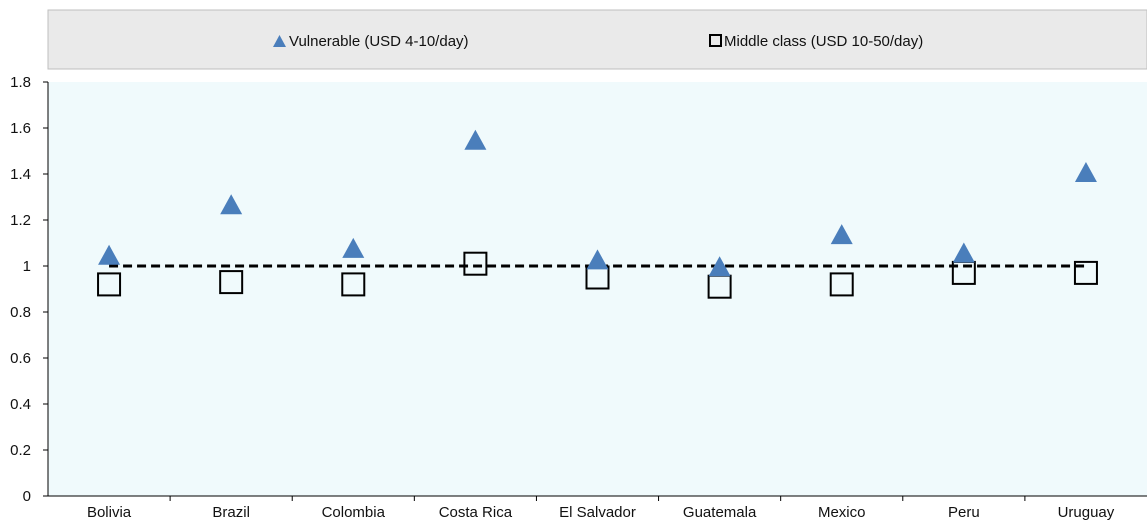 This screenshot has width=1147, height=520. I want to click on y-tick-label: 0.4, so click(20, 404).